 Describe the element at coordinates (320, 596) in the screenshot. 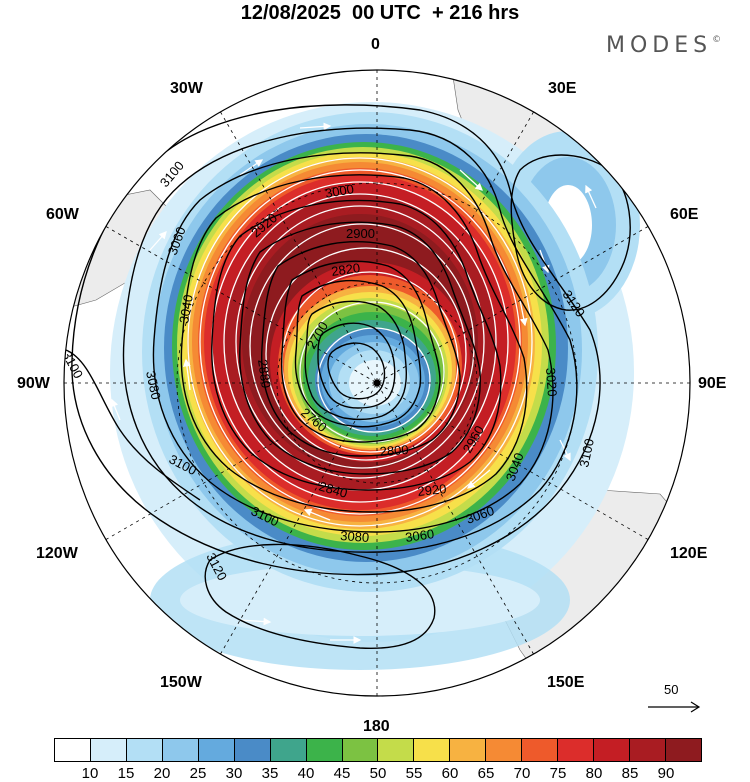

I see `contour-3120-south` at that location.